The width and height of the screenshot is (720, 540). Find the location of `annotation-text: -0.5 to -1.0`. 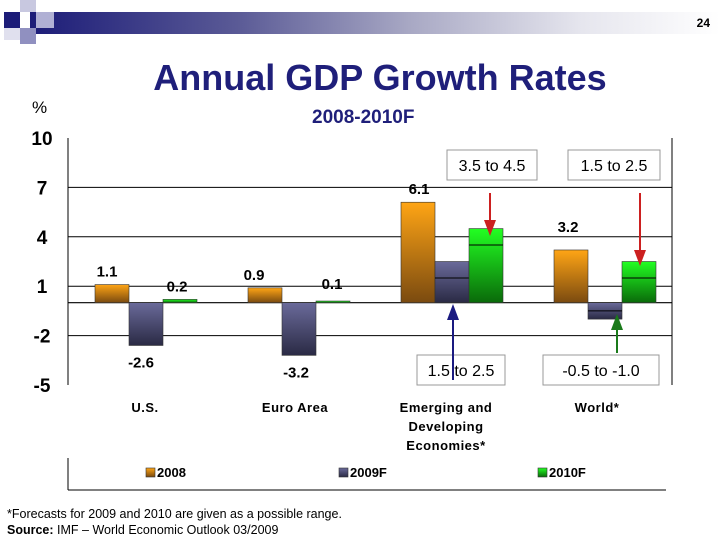

annotation-text: -0.5 to -1.0 is located at coordinates (600, 371).